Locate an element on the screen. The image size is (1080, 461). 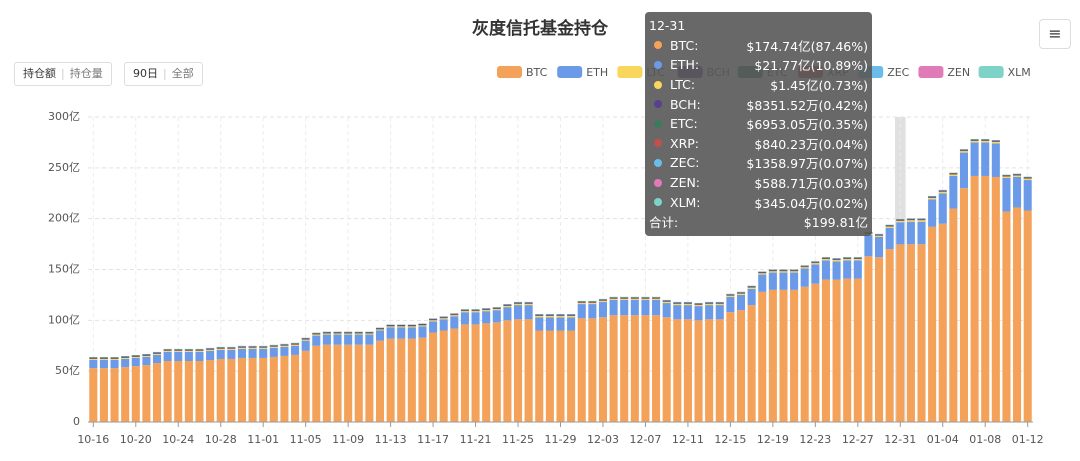
tooltip-value: $840.23万(0.04%) is located at coordinates (811, 144).